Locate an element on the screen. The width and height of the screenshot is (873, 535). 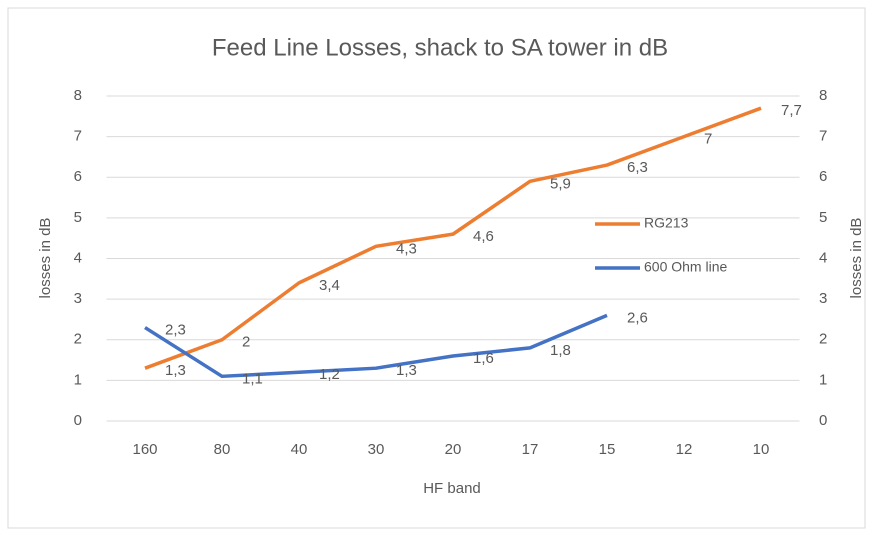
data-label: 2,6 is located at coordinates (637, 317).